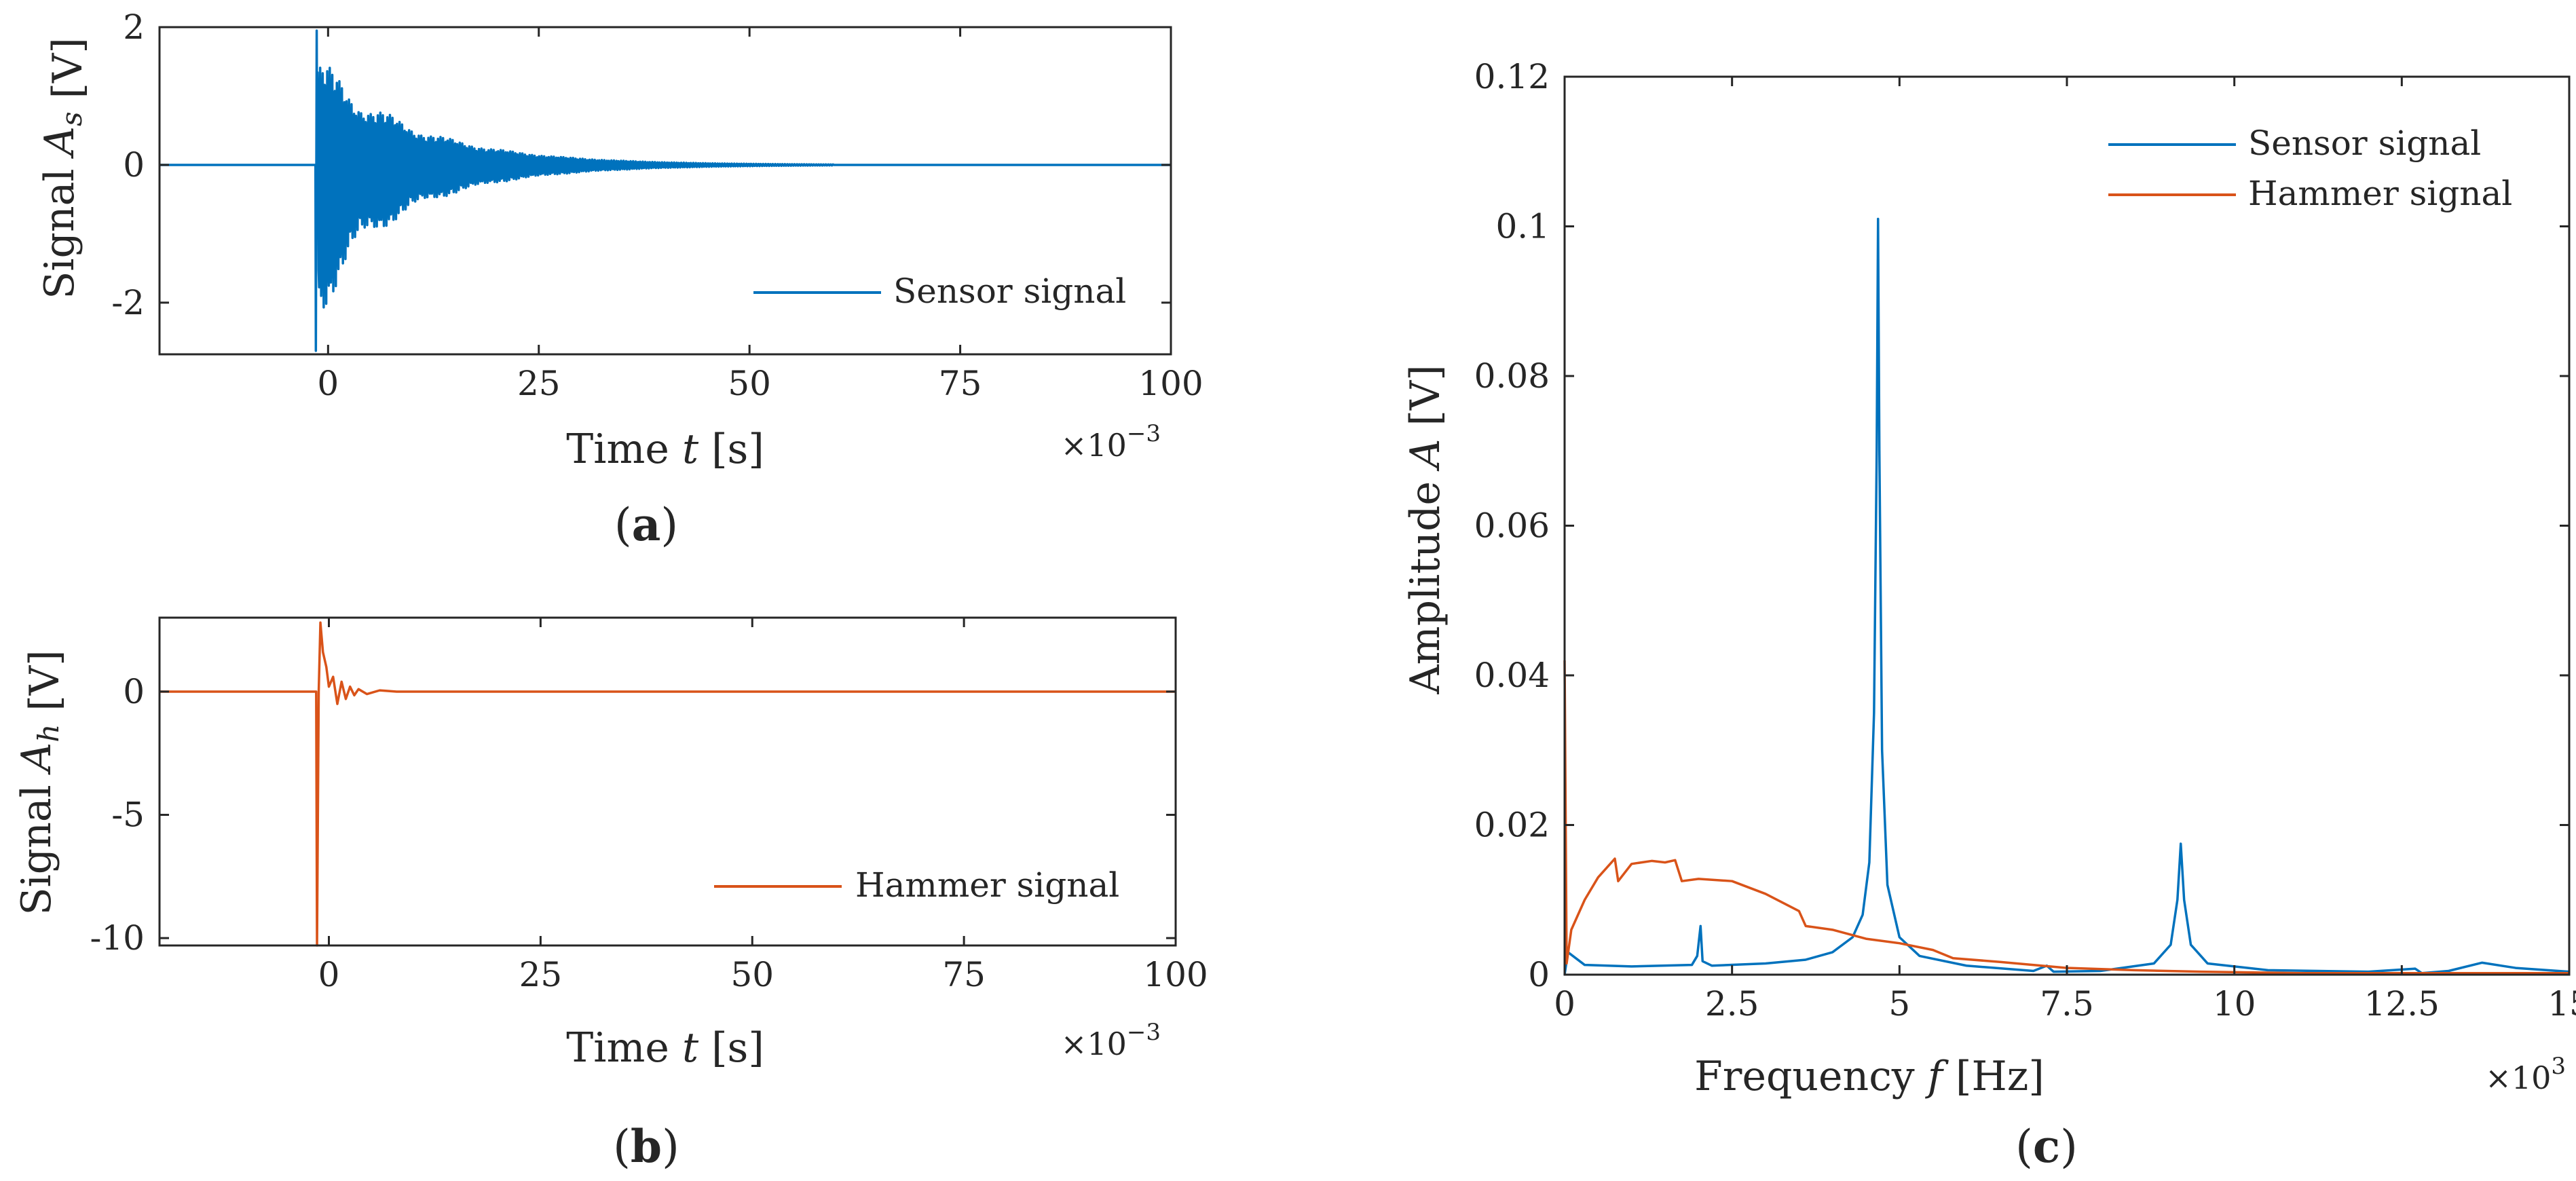 The image size is (2576, 1181). Describe the element at coordinates (128, 815) in the screenshot. I see `chart-b-ytick-label: -5` at that location.